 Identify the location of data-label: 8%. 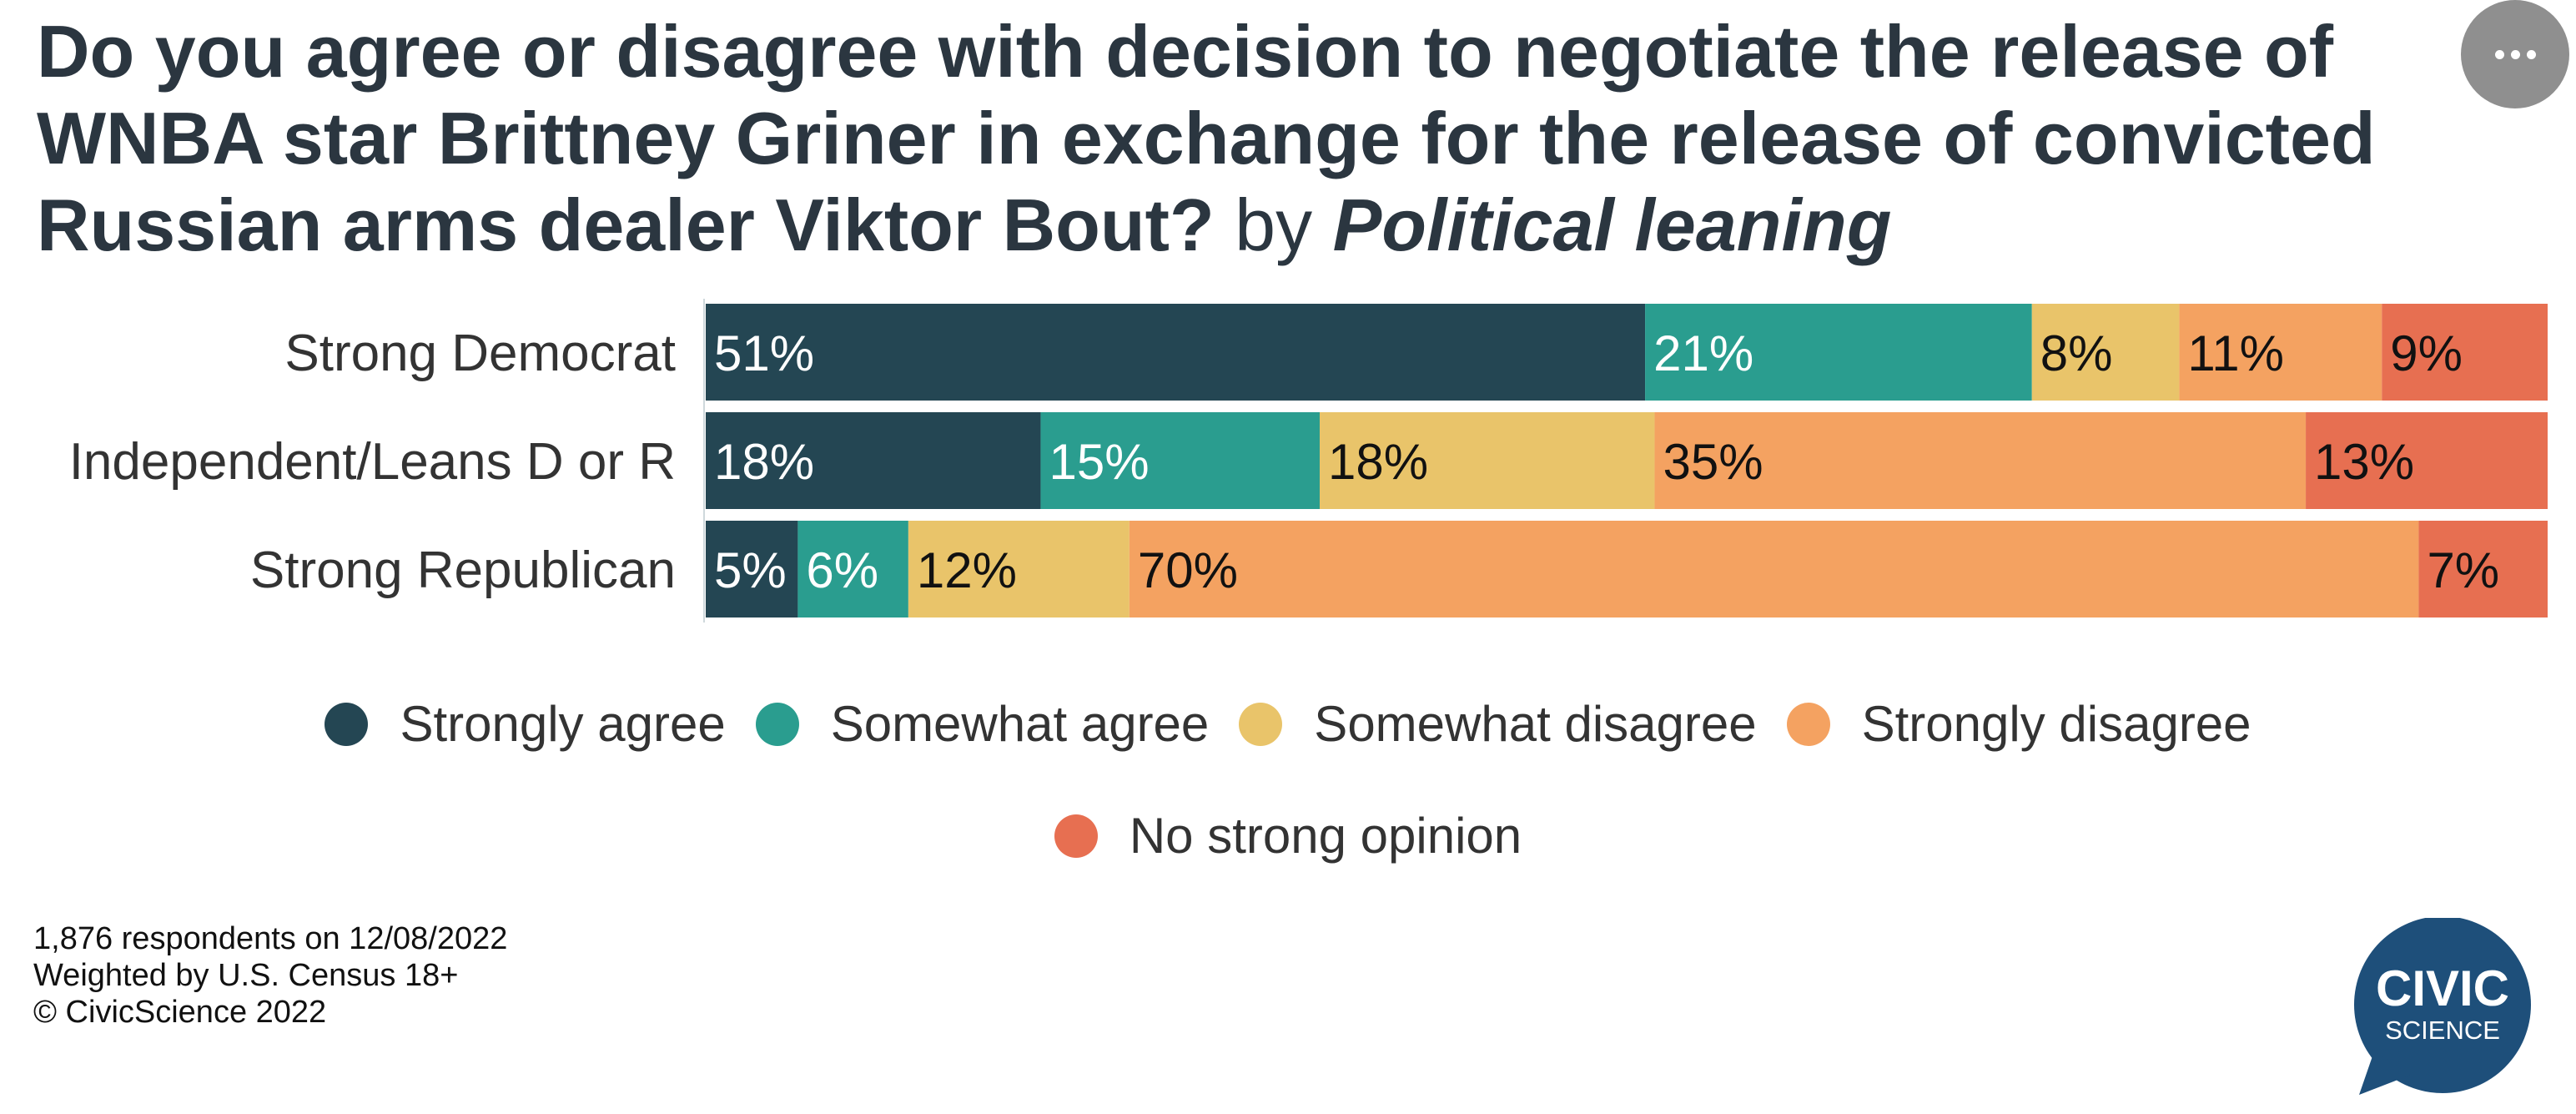
(2076, 353).